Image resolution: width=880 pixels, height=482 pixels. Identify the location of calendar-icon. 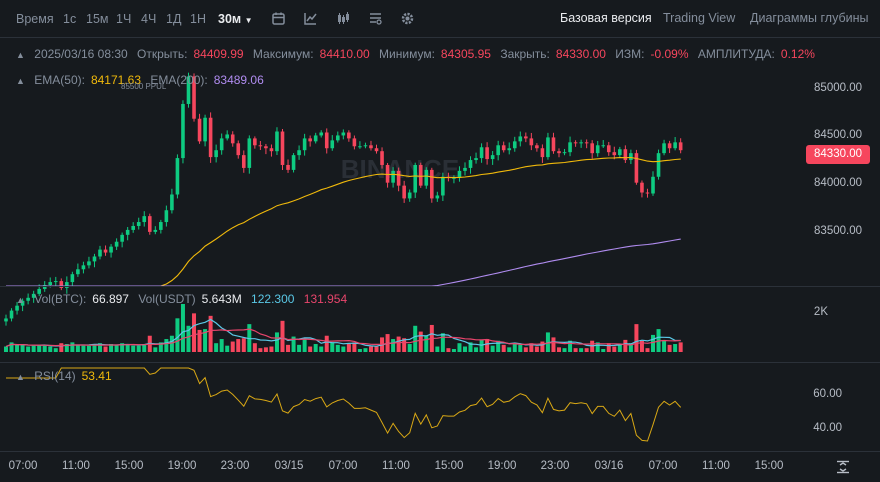
(278, 18).